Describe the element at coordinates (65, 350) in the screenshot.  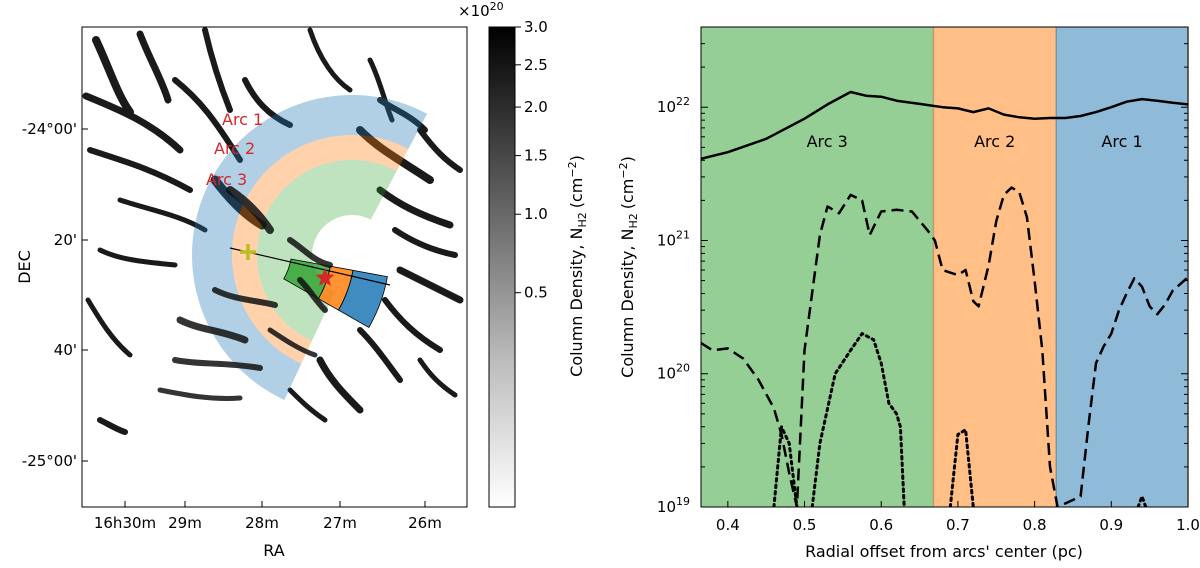
I see `map-ytick: 40'` at that location.